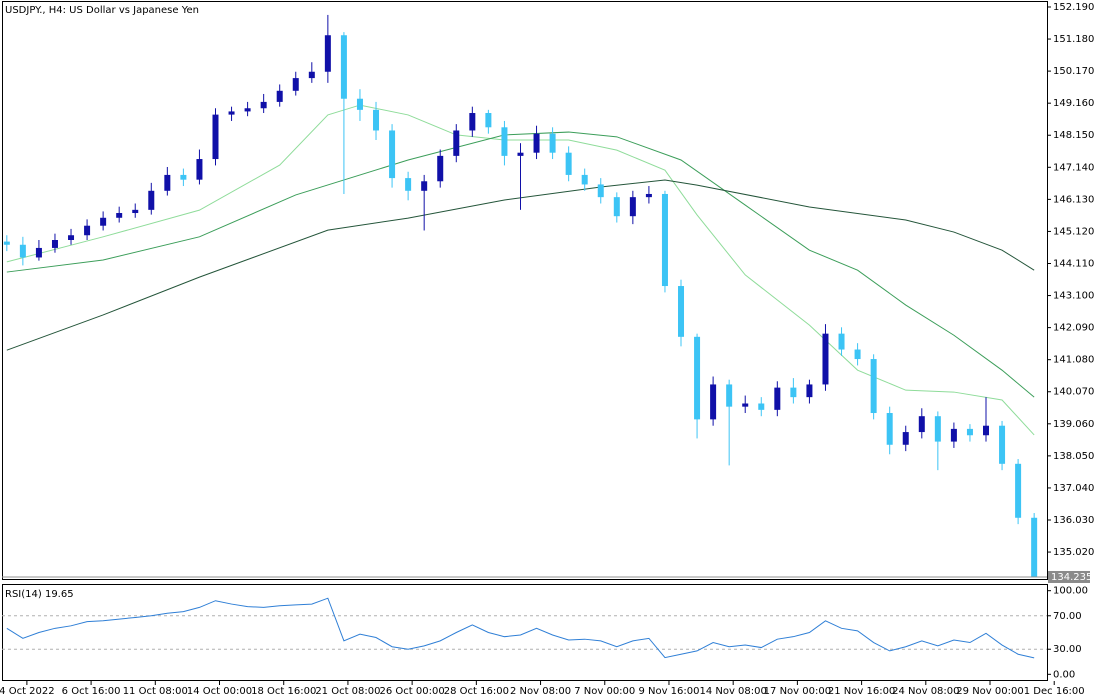 This screenshot has width=1100, height=700. Describe the element at coordinates (1073, 263) in the screenshot. I see `y-tick-label: 144.110` at that location.